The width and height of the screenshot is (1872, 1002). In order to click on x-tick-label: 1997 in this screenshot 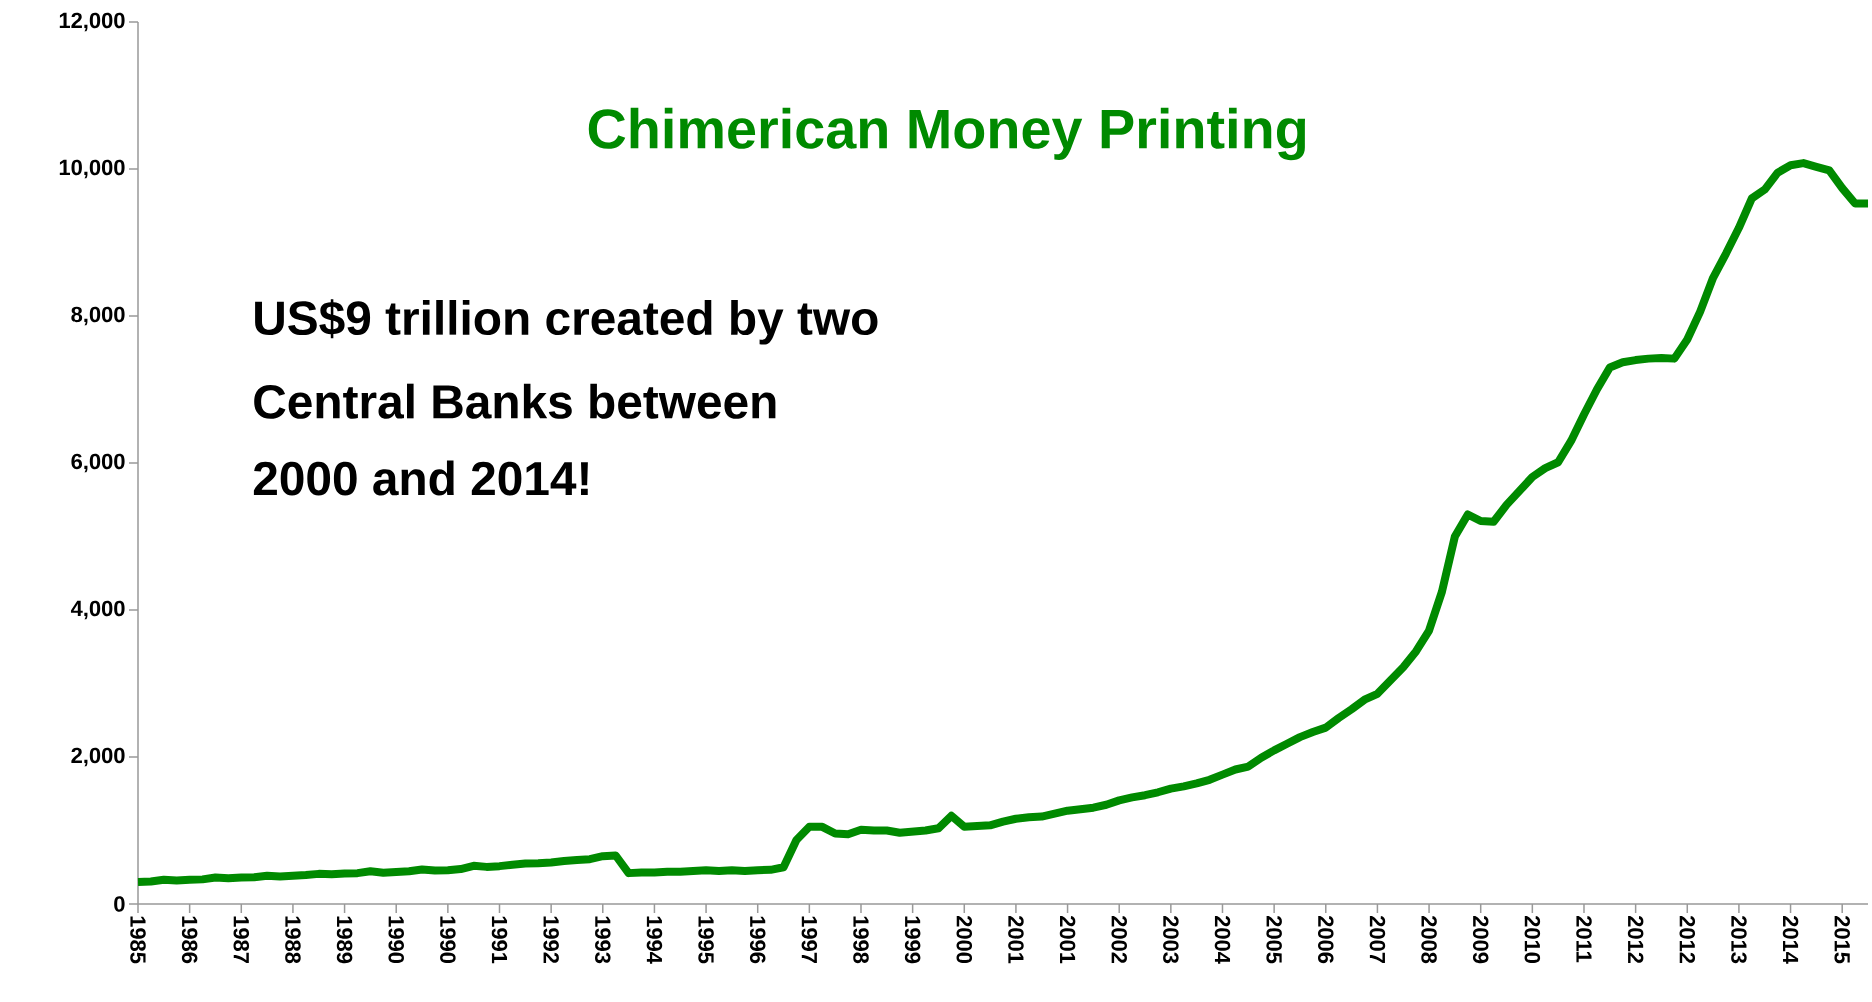, I will do `click(809, 939)`.